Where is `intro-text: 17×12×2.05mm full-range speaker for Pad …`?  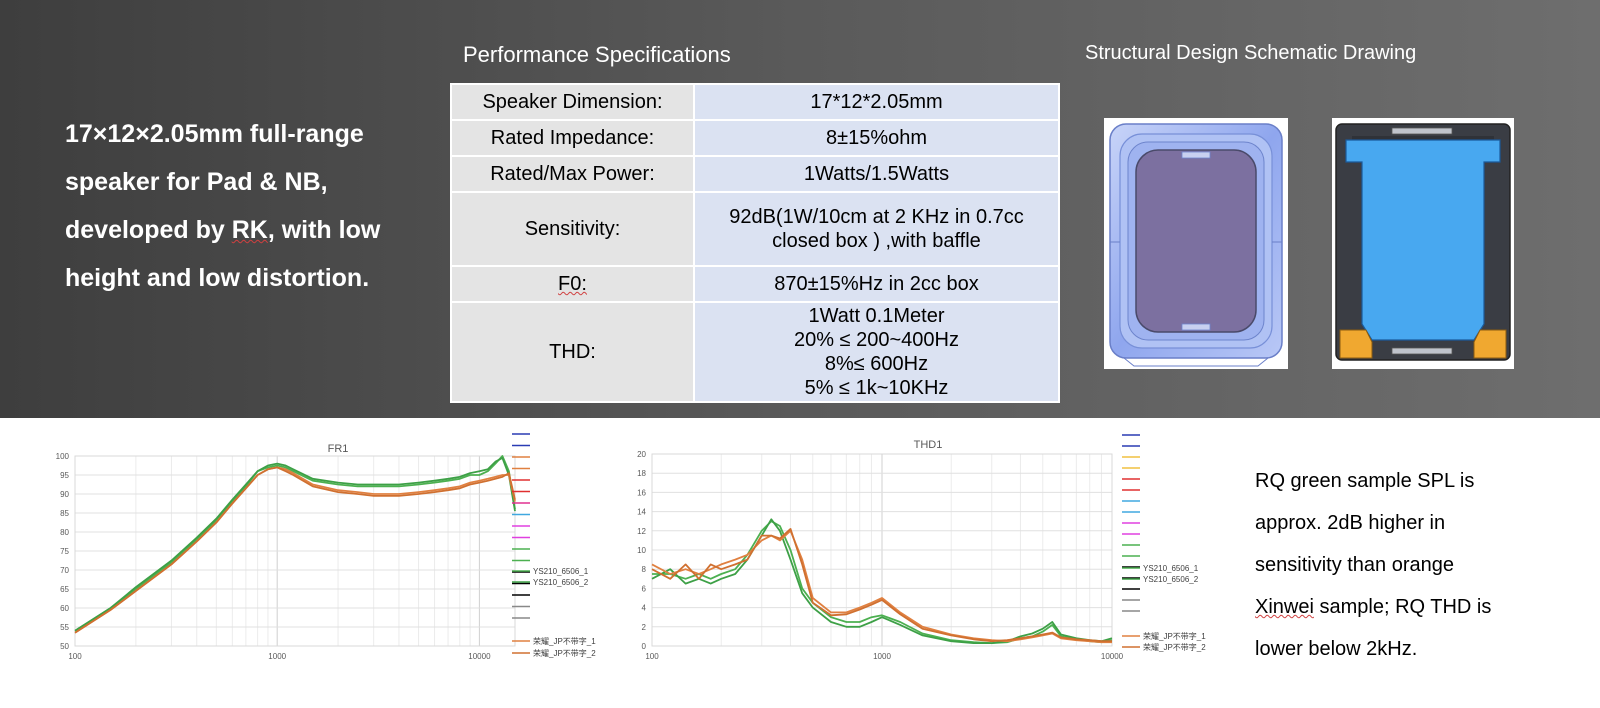
intro-text: 17×12×2.05mm full-range speaker for Pad … is located at coordinates (245, 206).